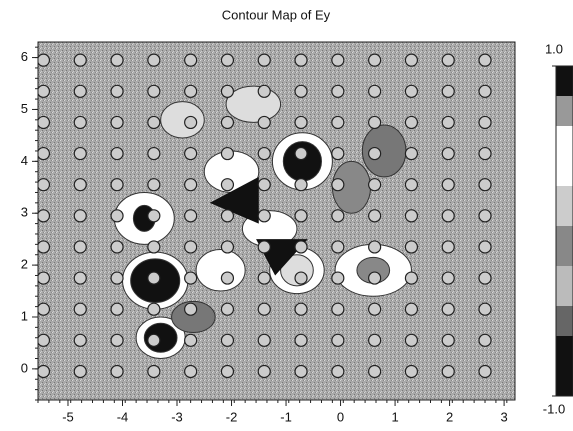 This screenshot has height=431, width=573. I want to click on colorbar-label: -1.0, so click(554, 408).